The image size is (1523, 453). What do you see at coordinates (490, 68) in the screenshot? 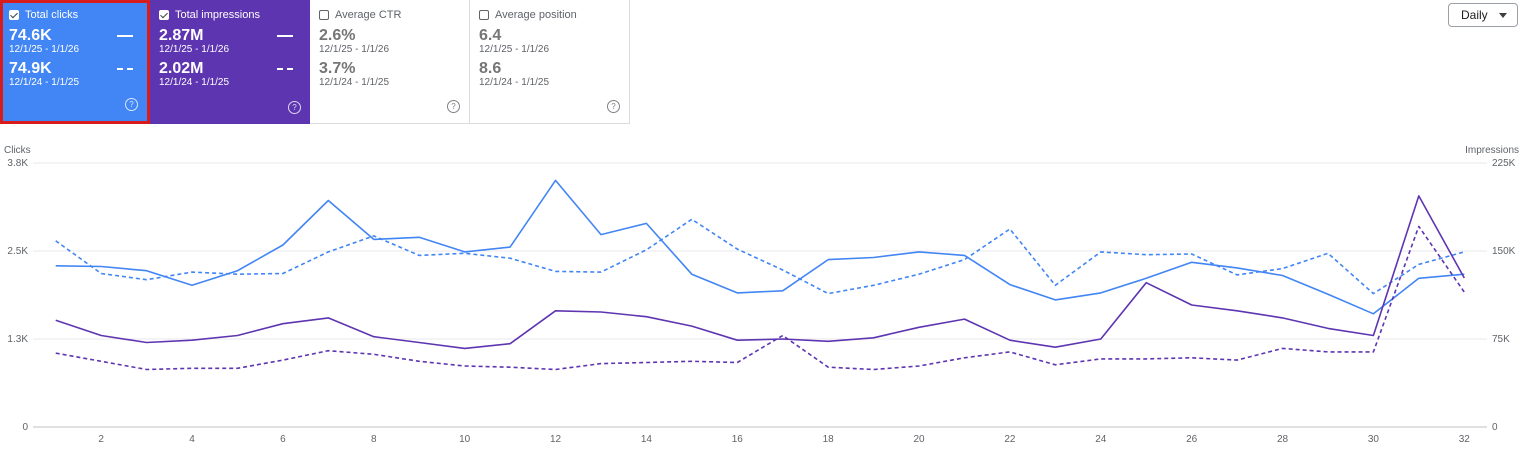
I see `previous-value: 8.6` at bounding box center [490, 68].